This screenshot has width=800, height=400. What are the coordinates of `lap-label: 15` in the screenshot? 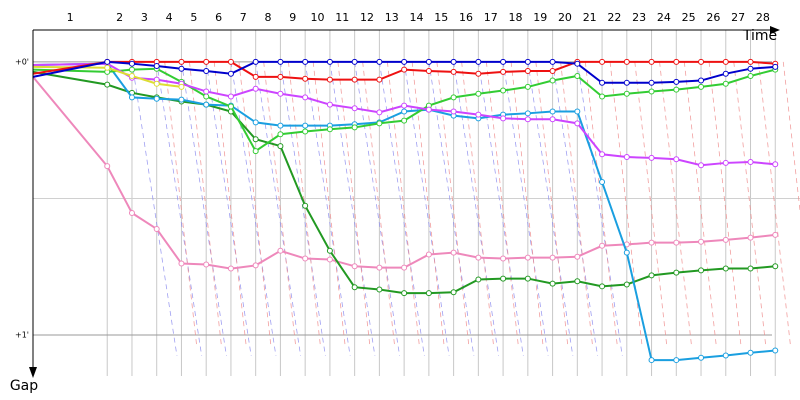 It's located at (441, 17).